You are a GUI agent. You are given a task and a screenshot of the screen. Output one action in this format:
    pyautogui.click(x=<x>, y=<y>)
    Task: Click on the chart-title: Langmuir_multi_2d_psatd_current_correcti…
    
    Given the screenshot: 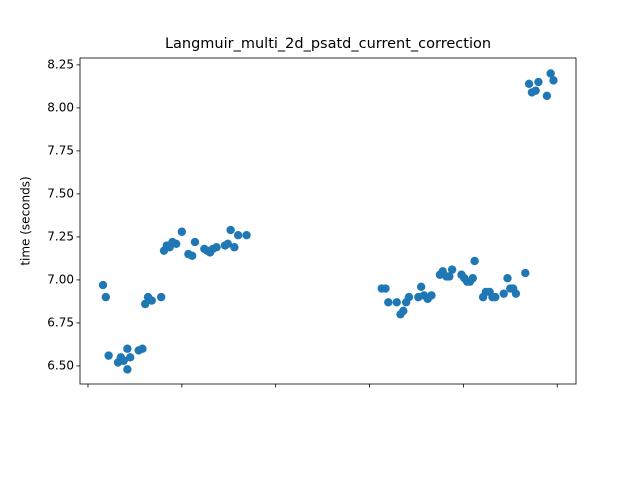 What is the action you would take?
    pyautogui.click(x=328, y=44)
    